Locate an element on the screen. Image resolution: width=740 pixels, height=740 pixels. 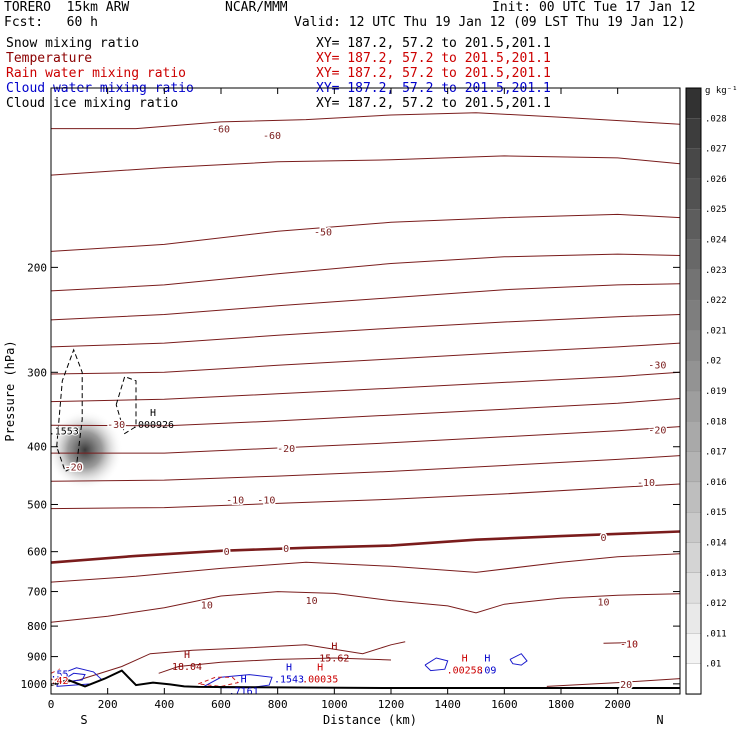
high-value-label: .00035 is located at coordinates (320, 680).